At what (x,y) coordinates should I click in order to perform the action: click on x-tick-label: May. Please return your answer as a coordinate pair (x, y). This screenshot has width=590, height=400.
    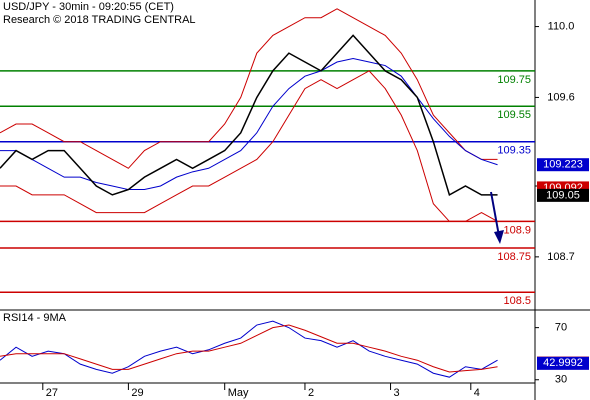
    Looking at the image, I should click on (238, 393).